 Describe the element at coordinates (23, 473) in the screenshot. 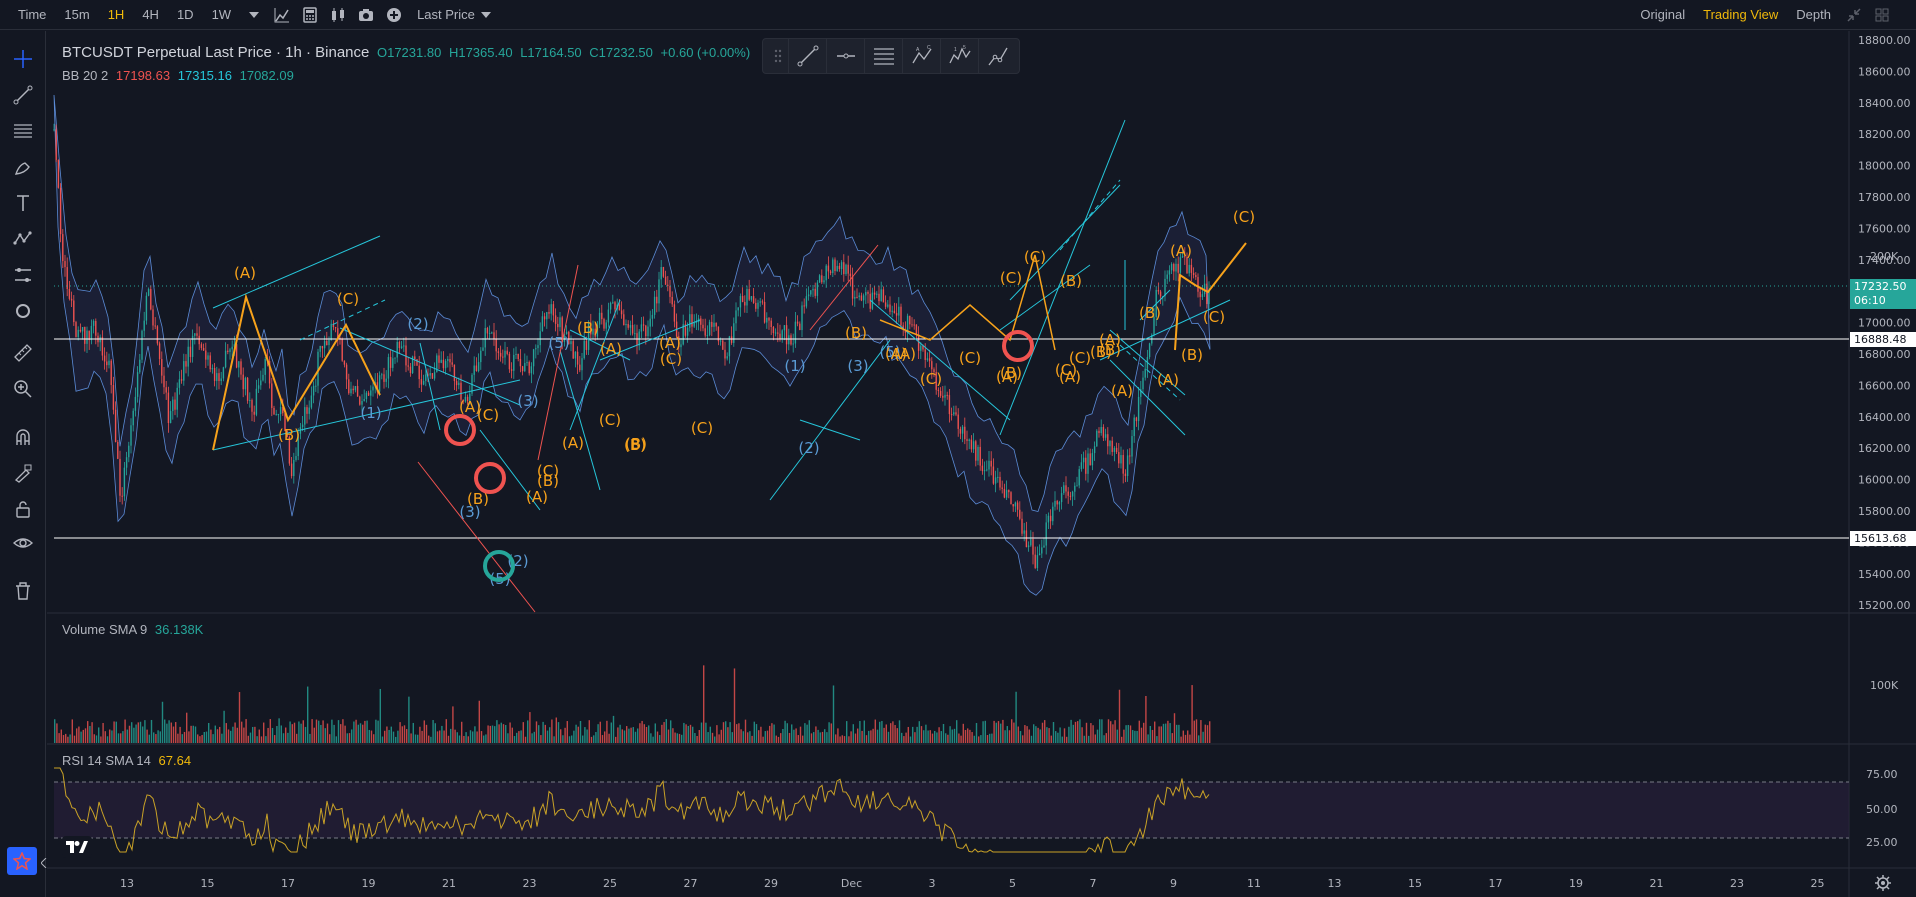

I see `lock-drawing-icon` at that location.